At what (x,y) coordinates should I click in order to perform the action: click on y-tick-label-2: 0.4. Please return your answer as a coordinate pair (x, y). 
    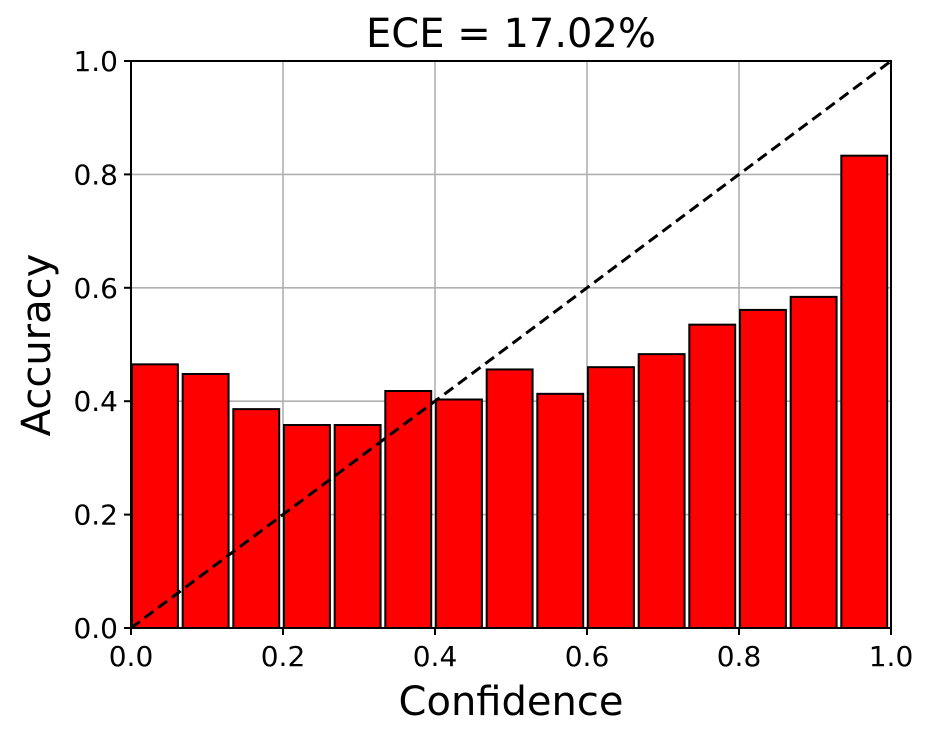
    Looking at the image, I should click on (95, 401).